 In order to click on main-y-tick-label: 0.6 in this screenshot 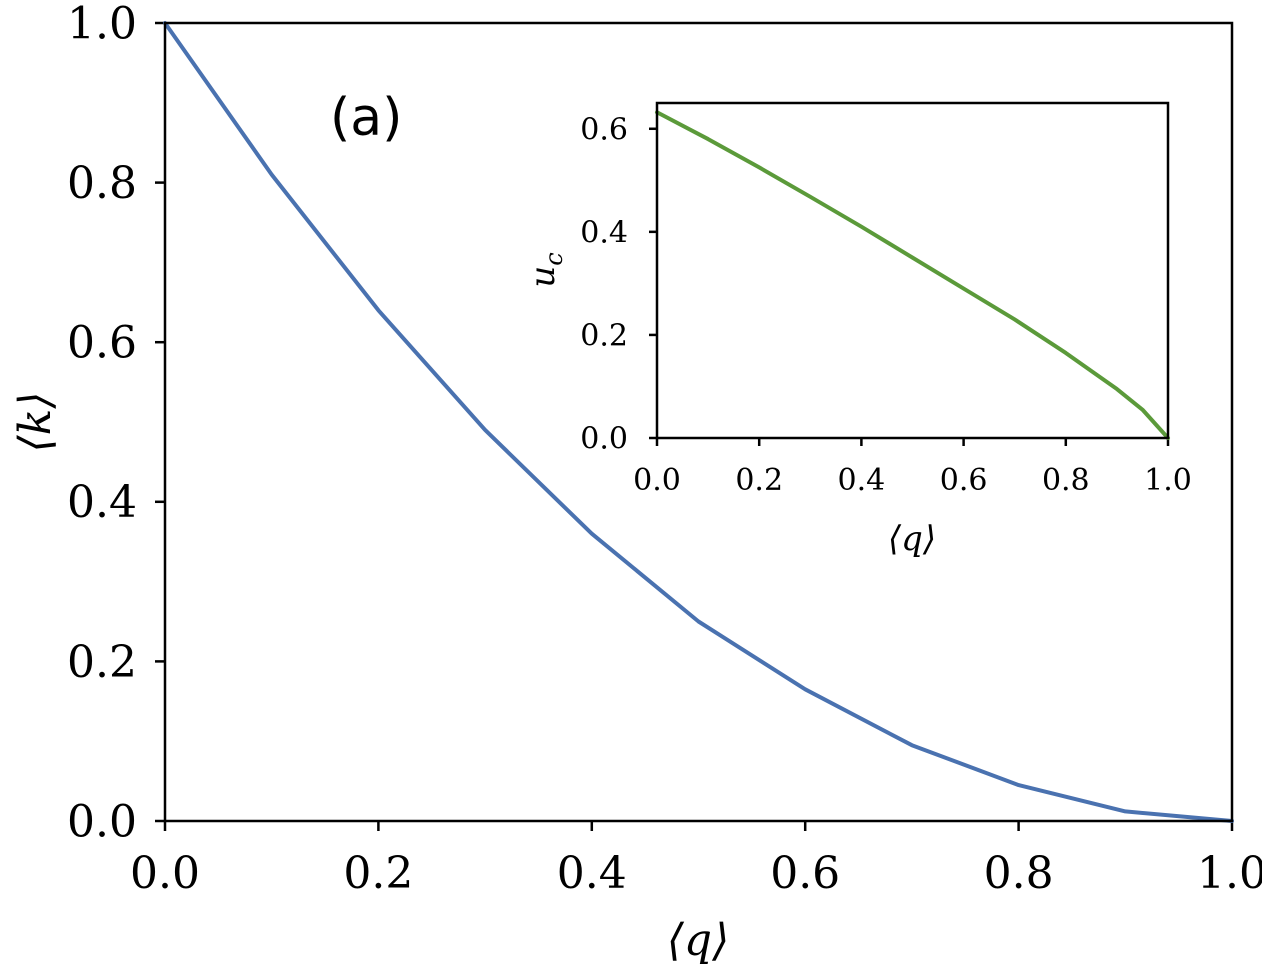, I will do `click(102, 343)`.